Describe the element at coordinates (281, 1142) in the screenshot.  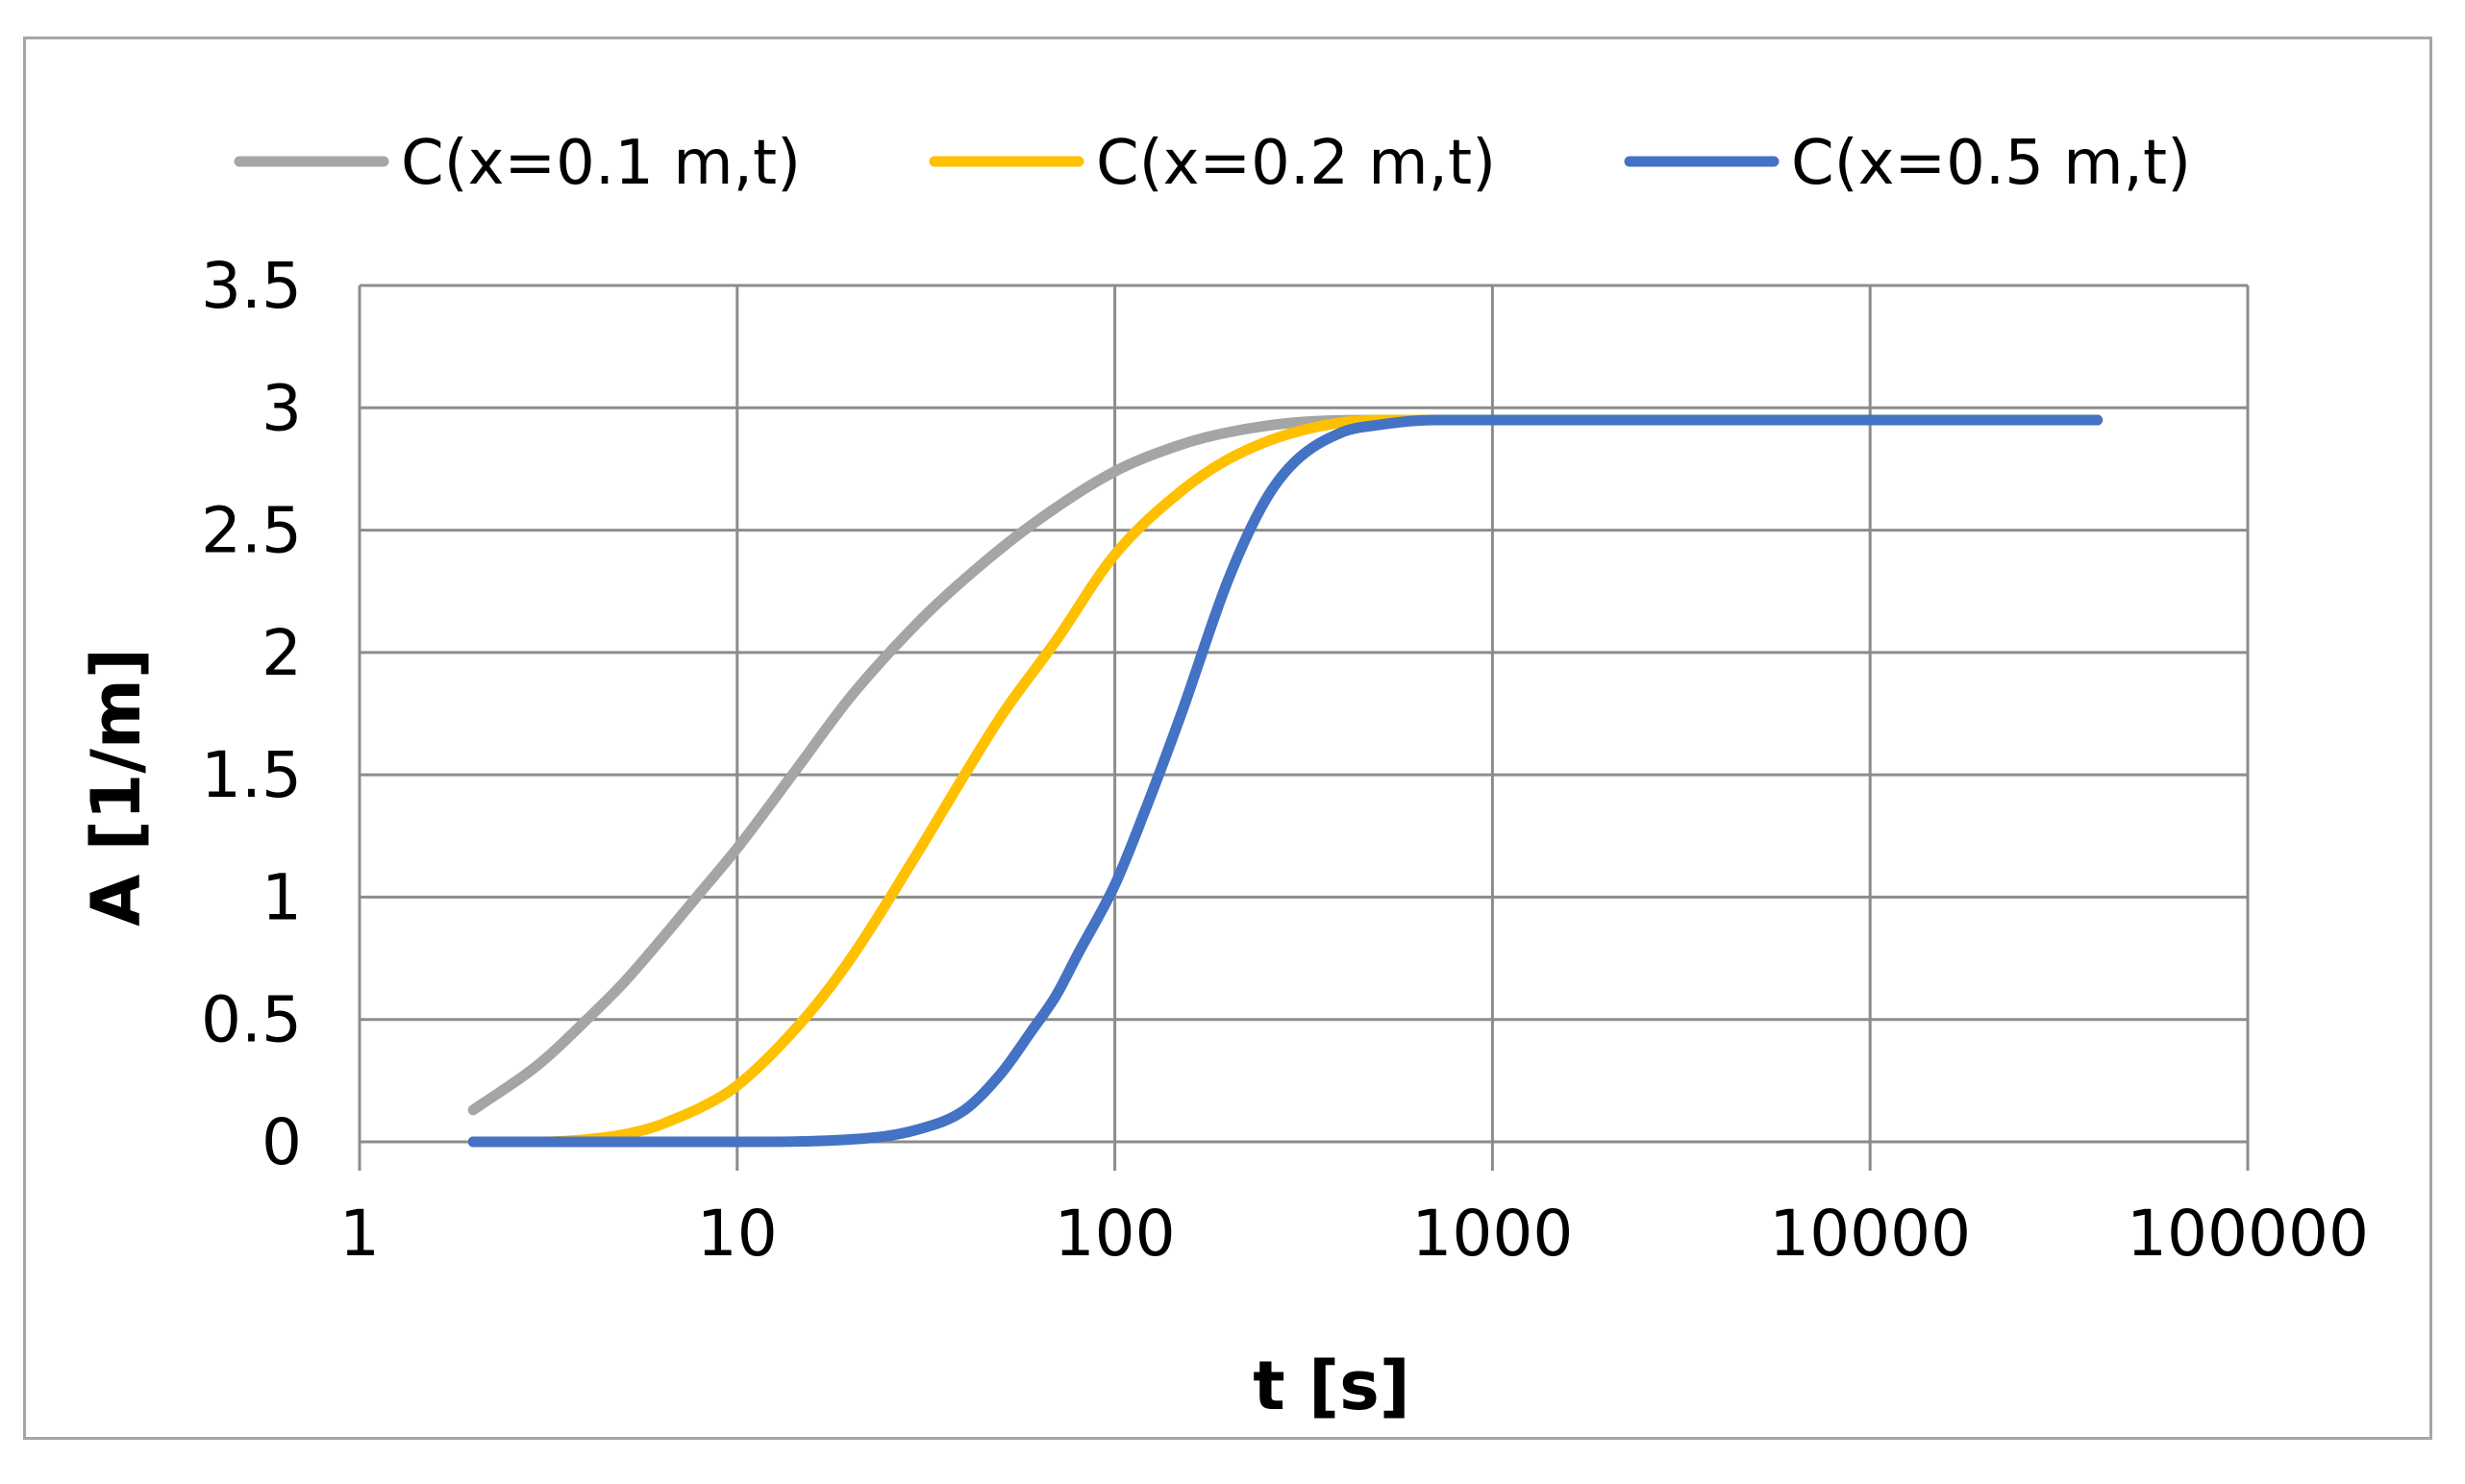
I see `y-tick-label-0: 0` at that location.